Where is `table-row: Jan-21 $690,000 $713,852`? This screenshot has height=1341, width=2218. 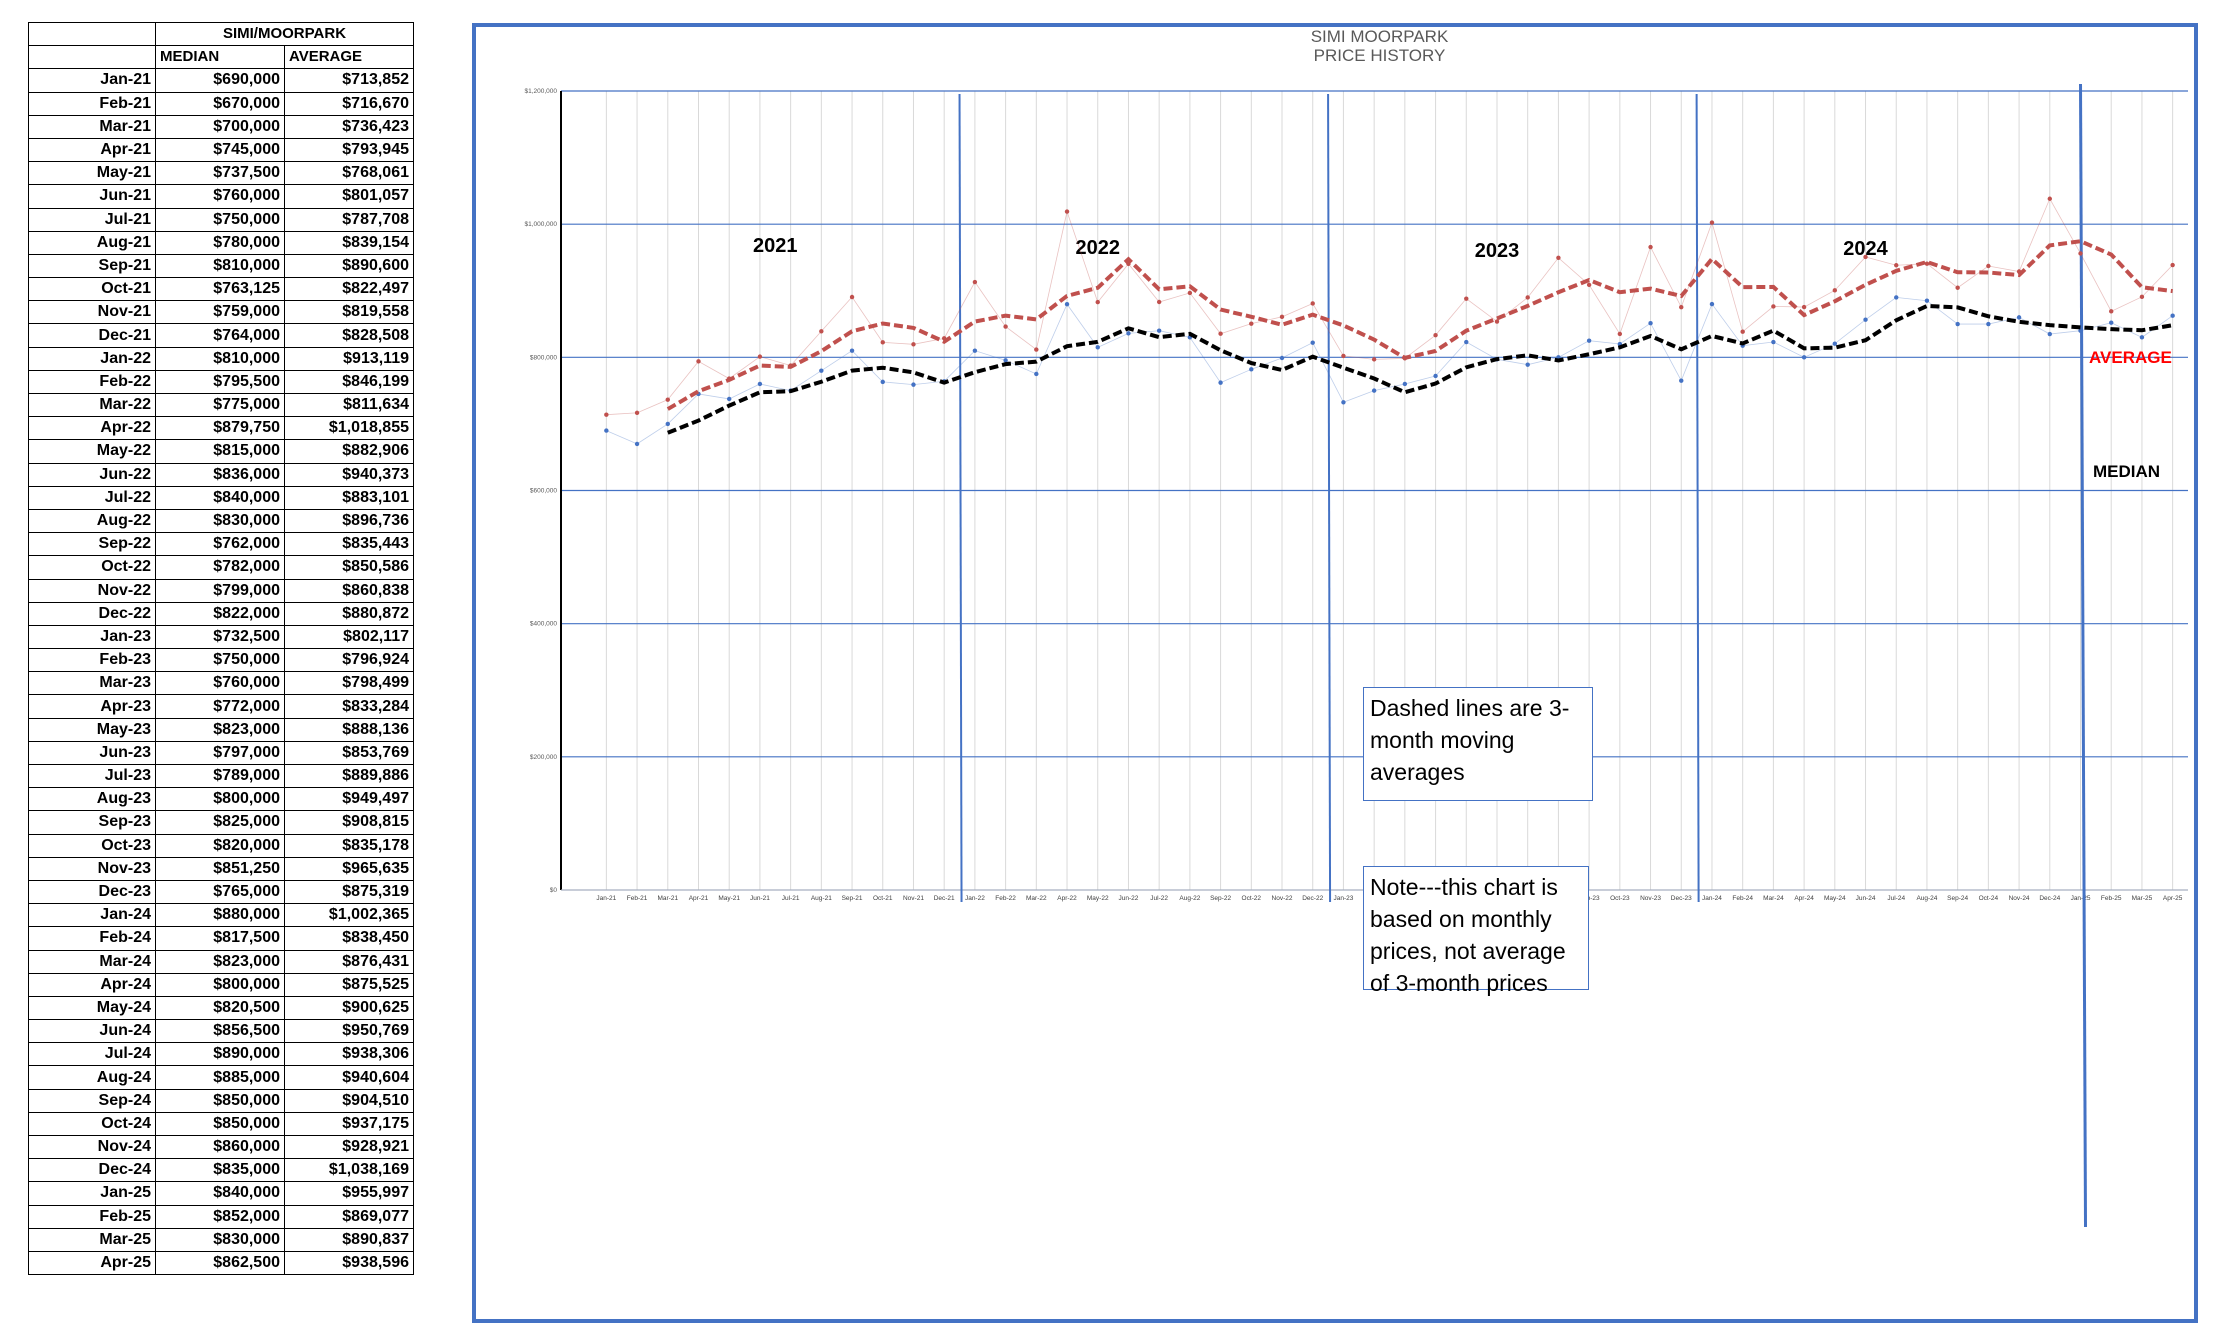
table-row: Jan-21 $690,000 $713,852 is located at coordinates (221, 80).